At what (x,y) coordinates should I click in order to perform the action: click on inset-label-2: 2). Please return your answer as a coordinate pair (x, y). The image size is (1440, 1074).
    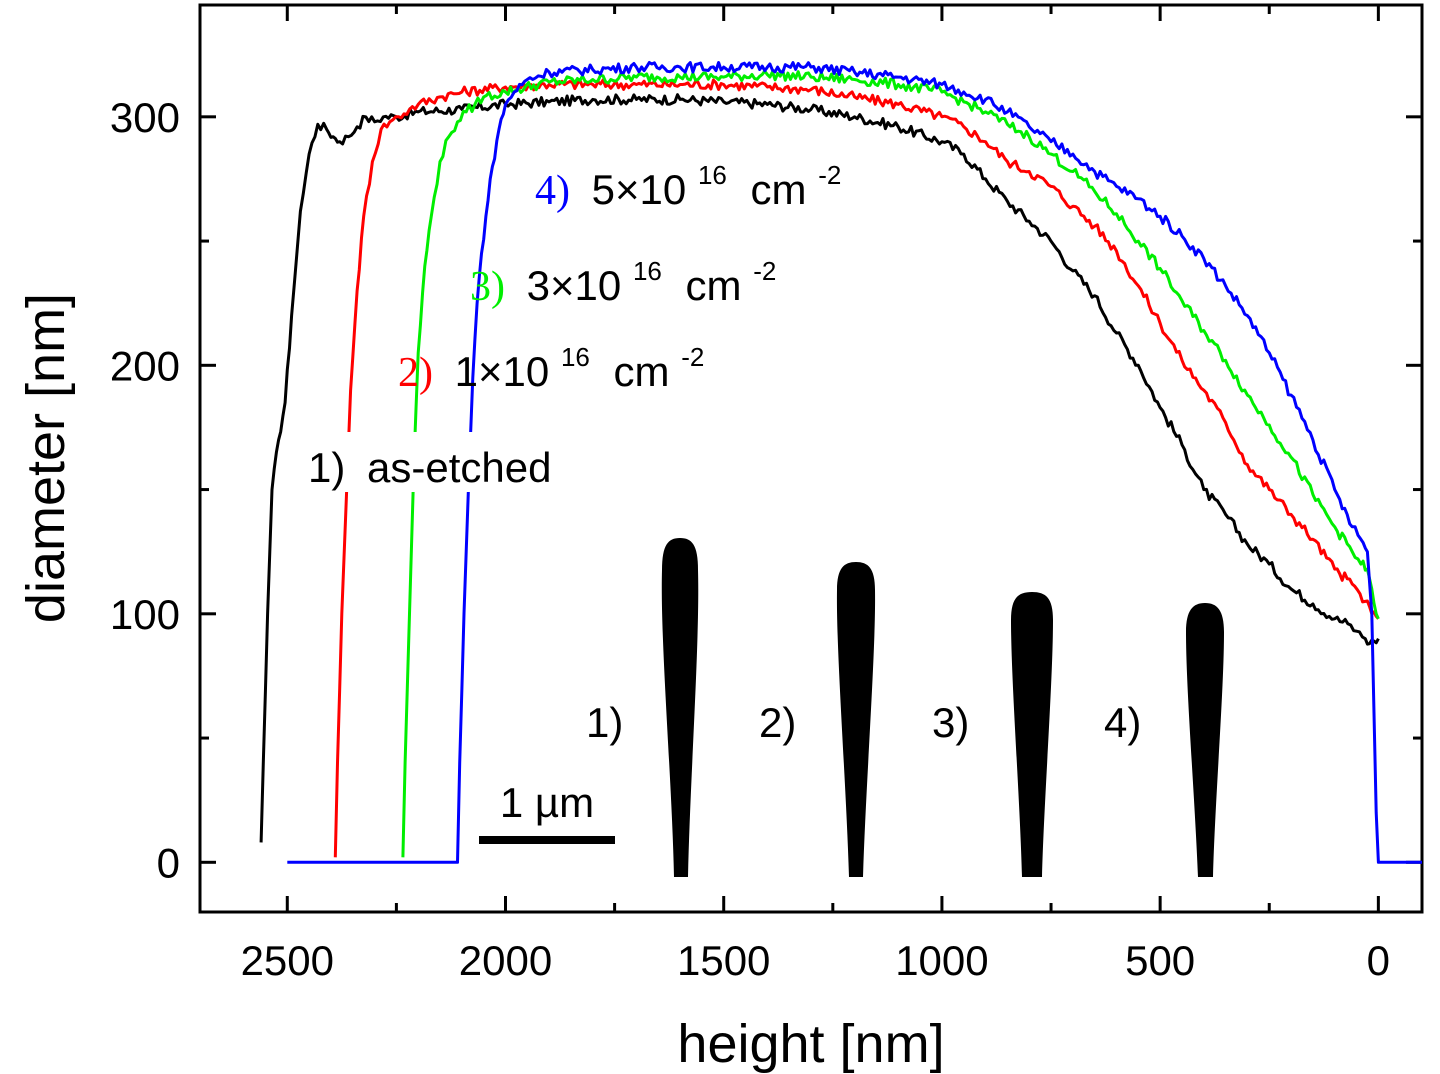
    Looking at the image, I should click on (777, 722).